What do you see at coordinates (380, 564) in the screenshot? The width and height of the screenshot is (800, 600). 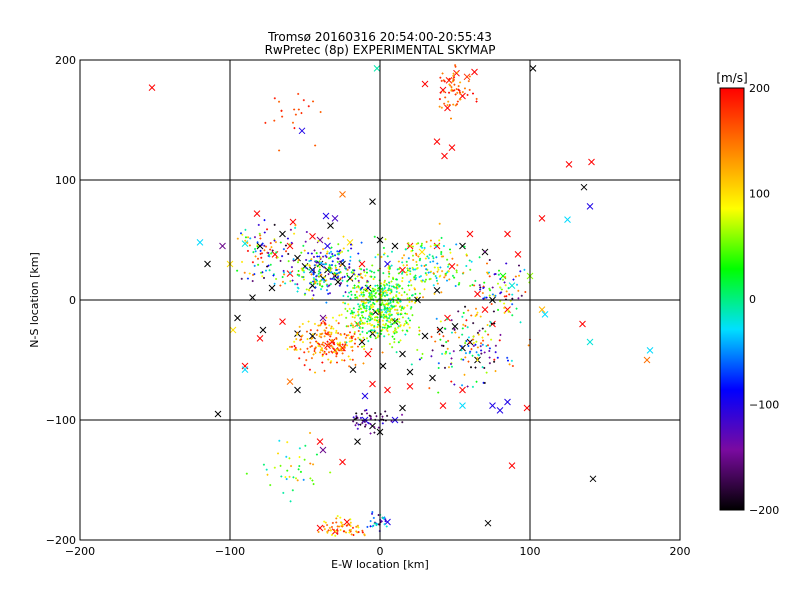 I see `x-axis-label: E-W location [km]` at bounding box center [380, 564].